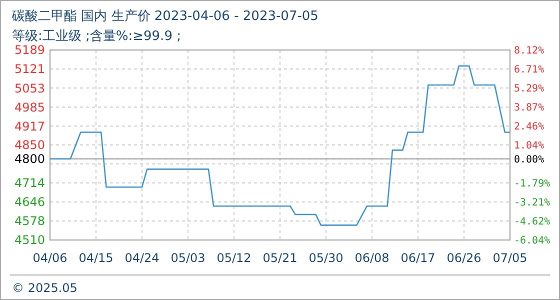 The width and height of the screenshot is (560, 300). What do you see at coordinates (29, 69) in the screenshot?
I see `y-tick-label: 5121` at bounding box center [29, 69].